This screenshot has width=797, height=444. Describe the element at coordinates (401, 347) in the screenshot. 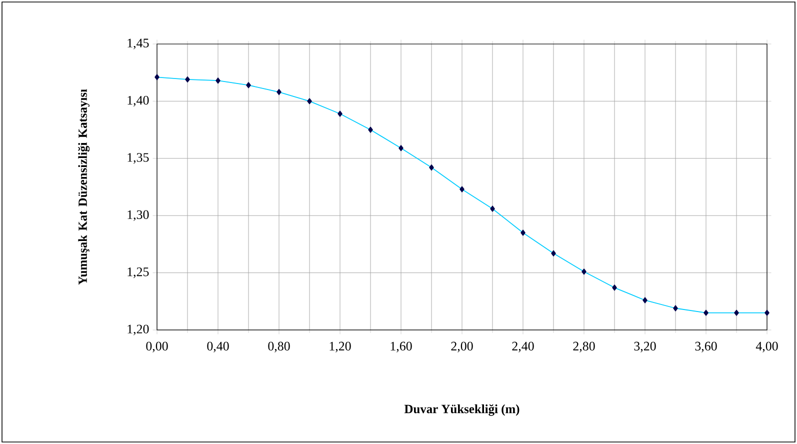

I see `x-tick-label: 1,60` at that location.